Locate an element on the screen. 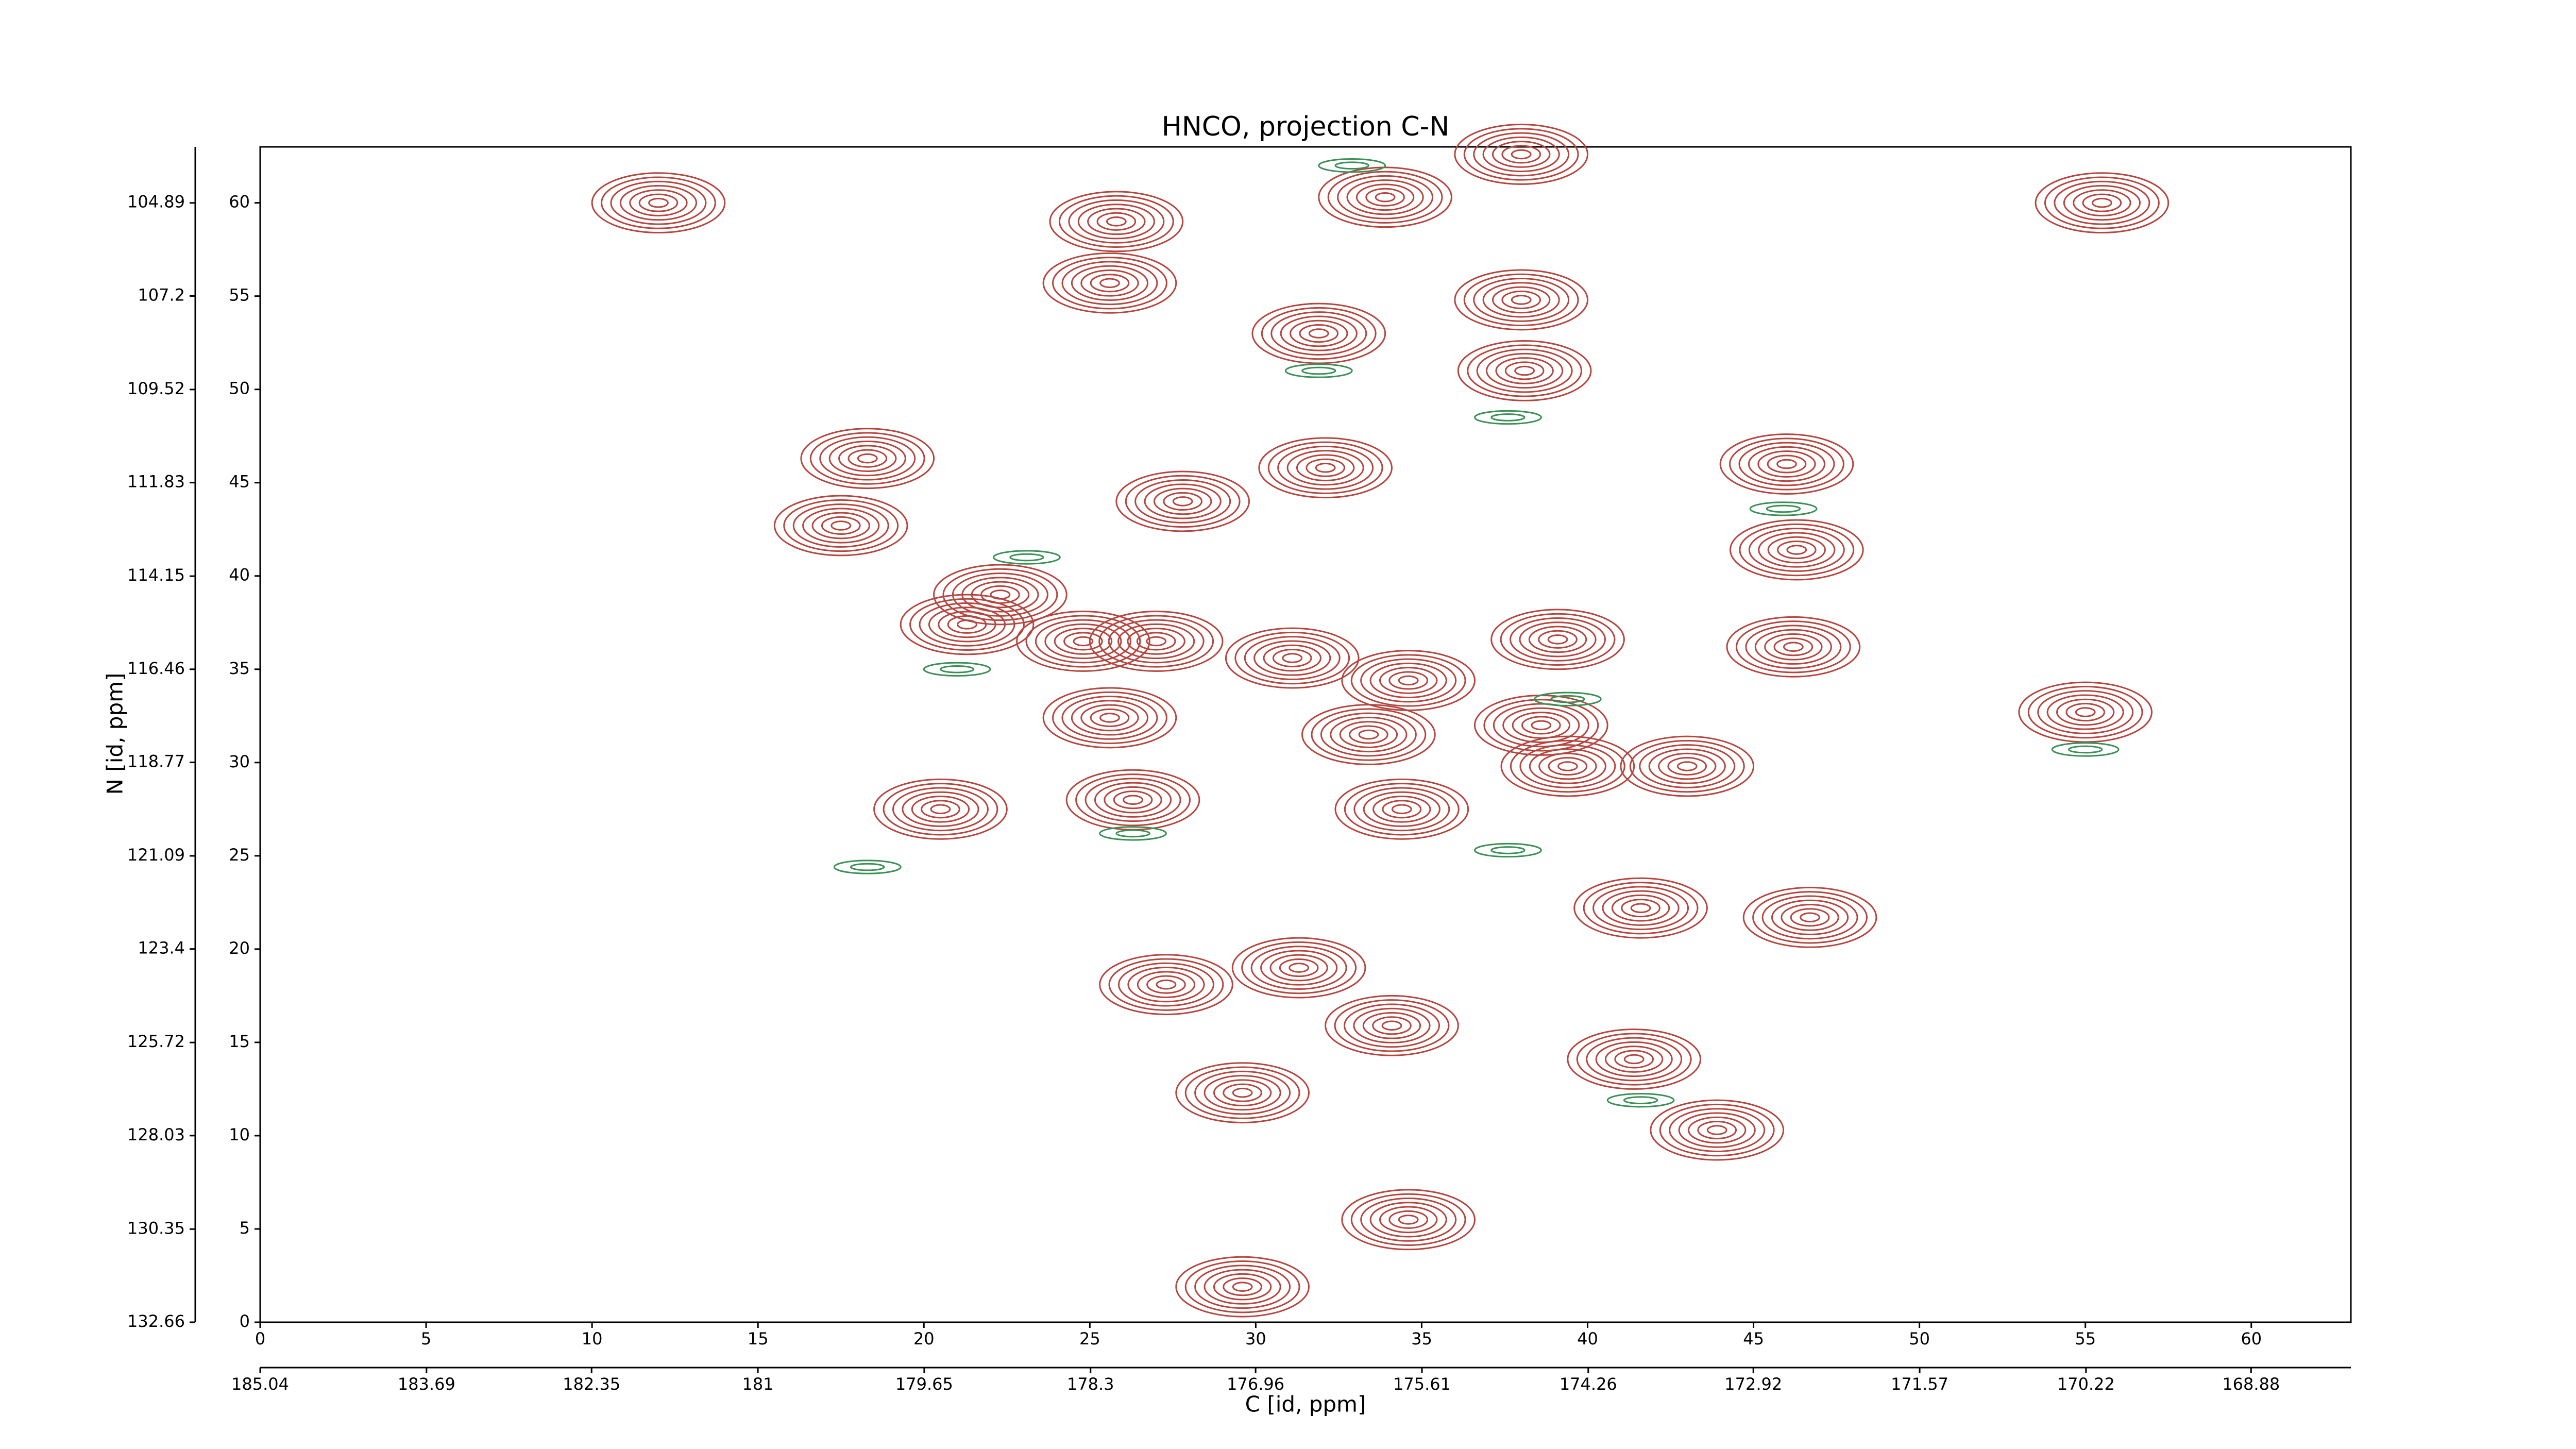 This screenshot has width=2576, height=1449. y2-tick-label: 123.4 is located at coordinates (161, 948).